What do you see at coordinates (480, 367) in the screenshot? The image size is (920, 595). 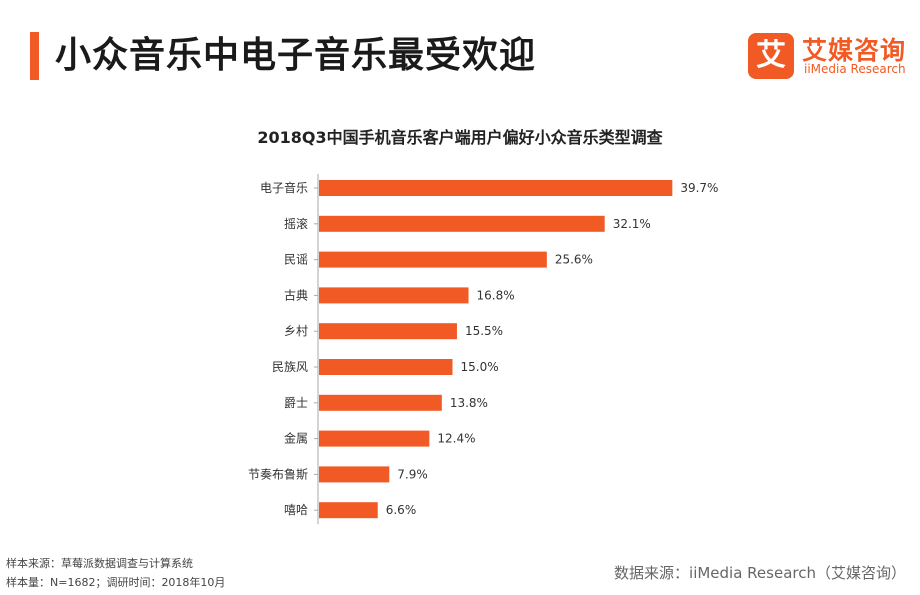 I see `value-label: 15.0%` at bounding box center [480, 367].